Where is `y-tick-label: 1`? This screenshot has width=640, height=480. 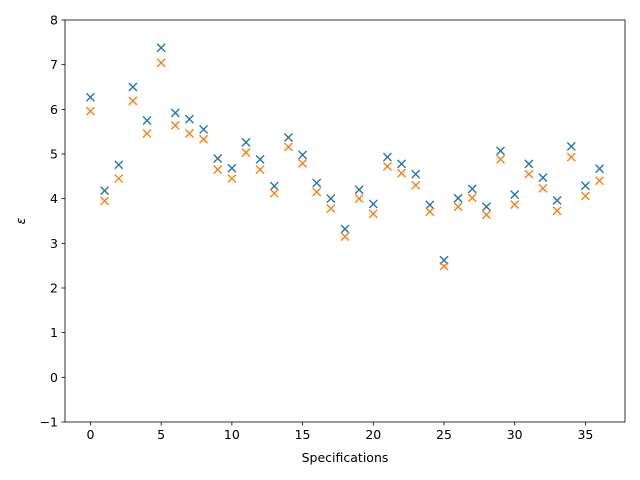 y-tick-label: 1 is located at coordinates (54, 332).